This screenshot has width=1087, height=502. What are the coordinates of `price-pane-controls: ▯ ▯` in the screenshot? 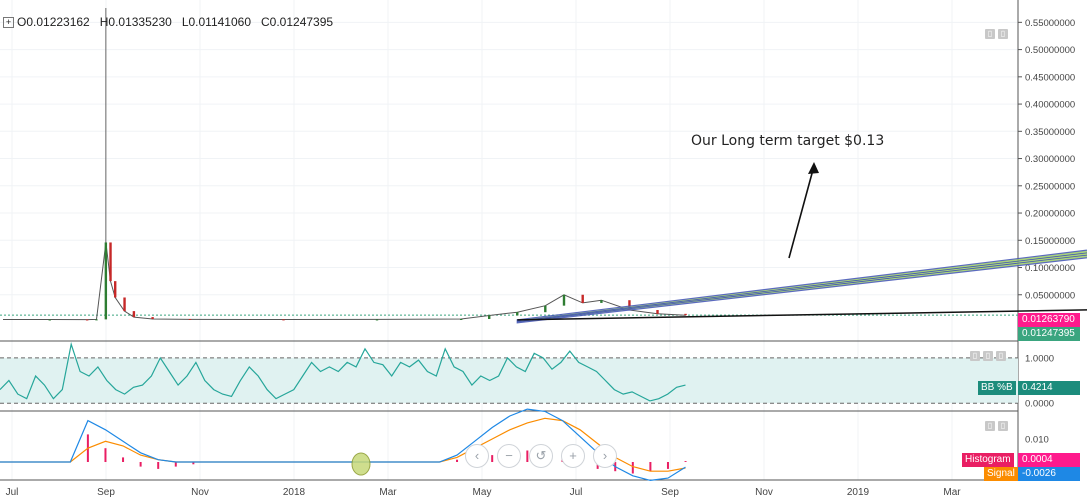 It's located at (996, 34).